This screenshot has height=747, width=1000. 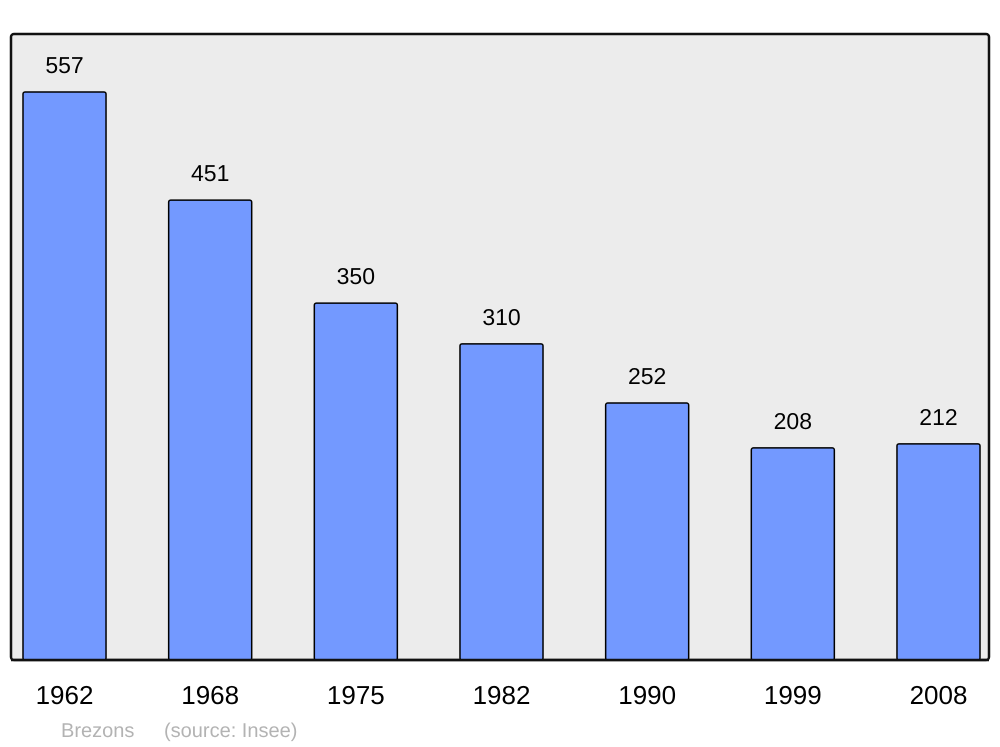 What do you see at coordinates (65, 695) in the screenshot?
I see `x-tick-label: 1962` at bounding box center [65, 695].